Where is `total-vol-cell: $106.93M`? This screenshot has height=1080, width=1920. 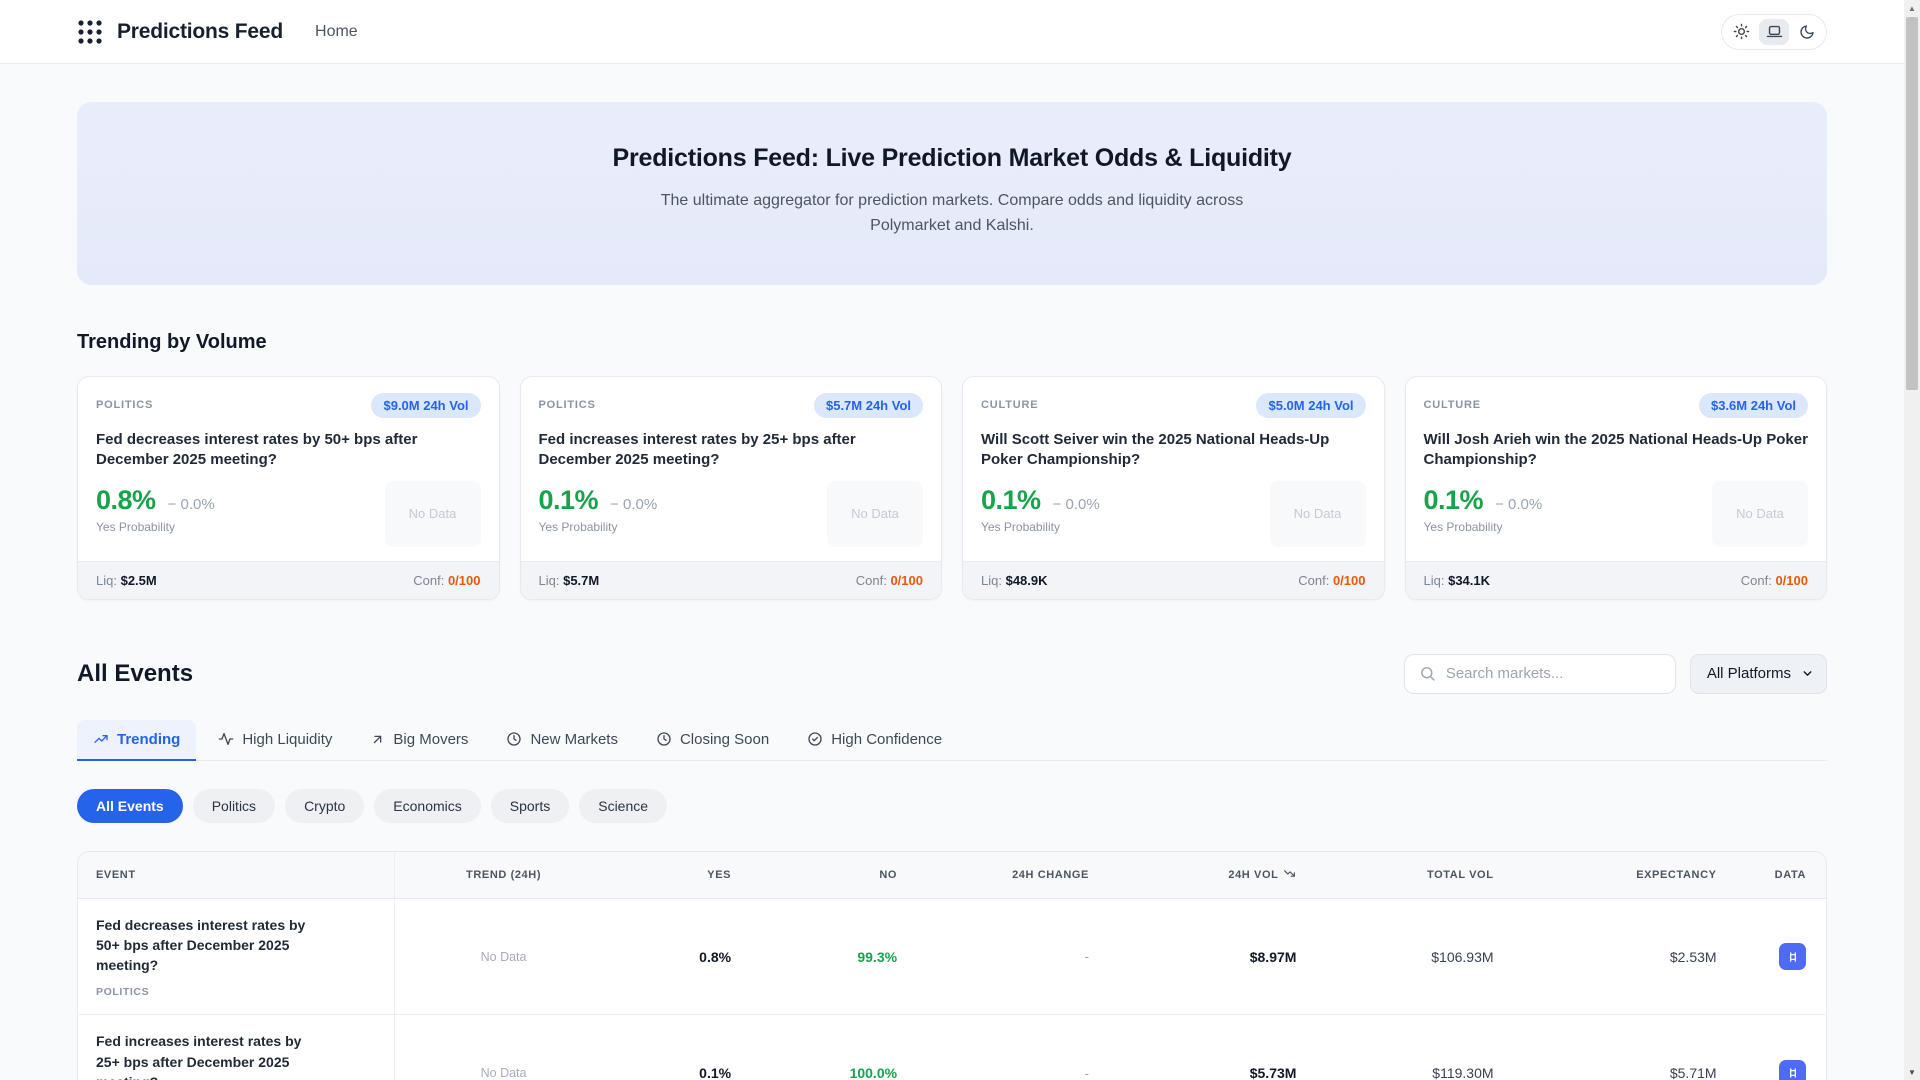
total-vol-cell: $106.93M is located at coordinates (1411, 957).